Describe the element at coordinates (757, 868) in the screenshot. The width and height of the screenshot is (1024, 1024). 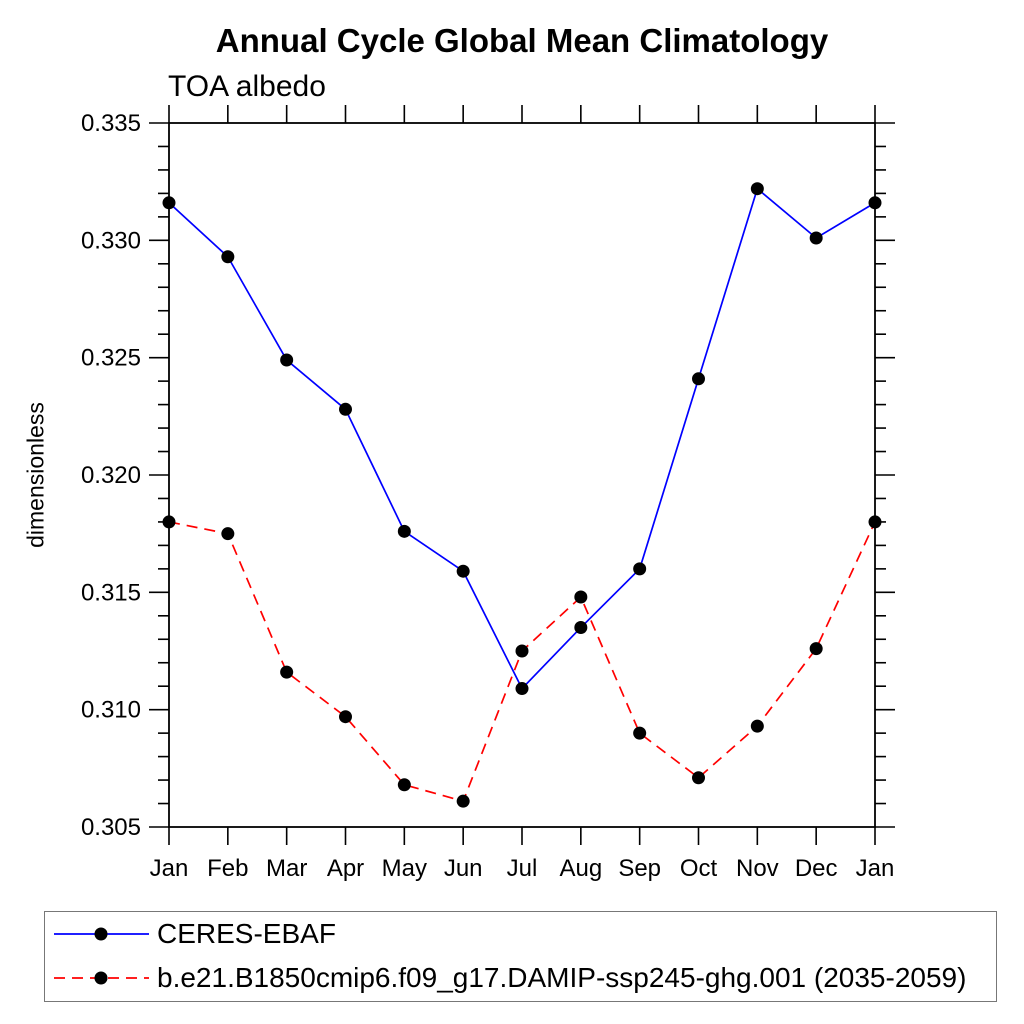
I see `x-tick-label: Nov` at that location.